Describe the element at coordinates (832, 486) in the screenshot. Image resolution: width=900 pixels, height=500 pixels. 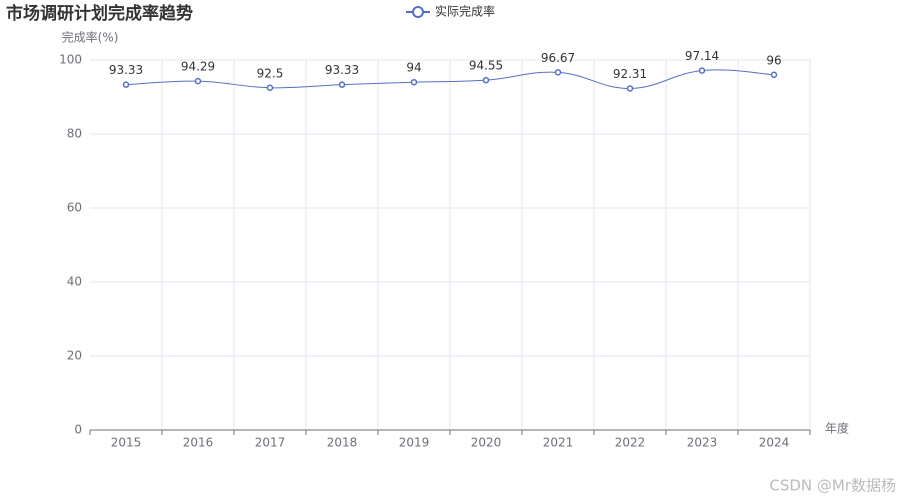
I see `watermark: CSDN @Mr数据杨` at that location.